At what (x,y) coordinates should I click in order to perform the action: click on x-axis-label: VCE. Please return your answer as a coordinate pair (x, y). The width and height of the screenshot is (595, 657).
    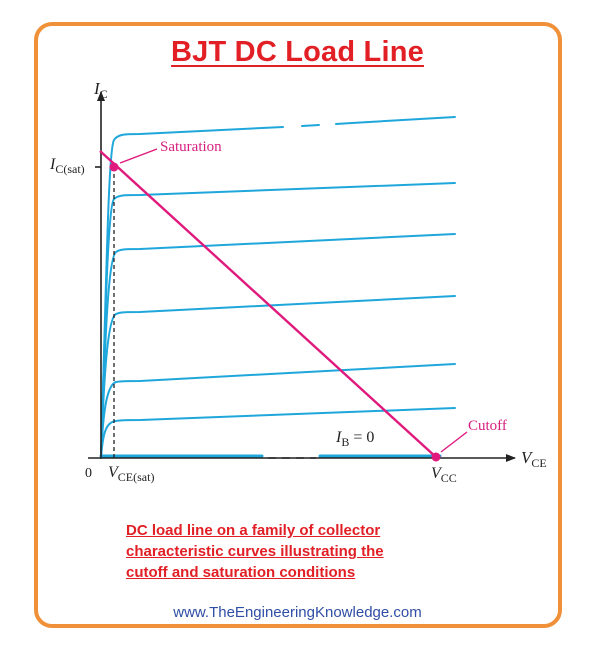
    Looking at the image, I should click on (534, 459).